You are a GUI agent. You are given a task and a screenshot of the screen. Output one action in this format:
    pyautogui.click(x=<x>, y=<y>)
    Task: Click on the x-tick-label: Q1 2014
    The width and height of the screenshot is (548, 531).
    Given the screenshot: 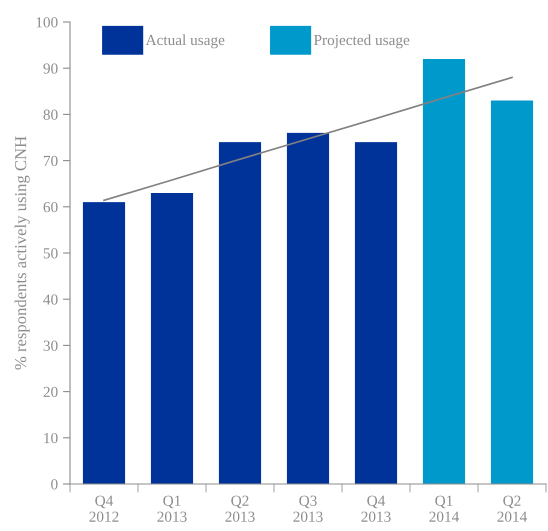 What is the action you would take?
    pyautogui.click(x=444, y=509)
    